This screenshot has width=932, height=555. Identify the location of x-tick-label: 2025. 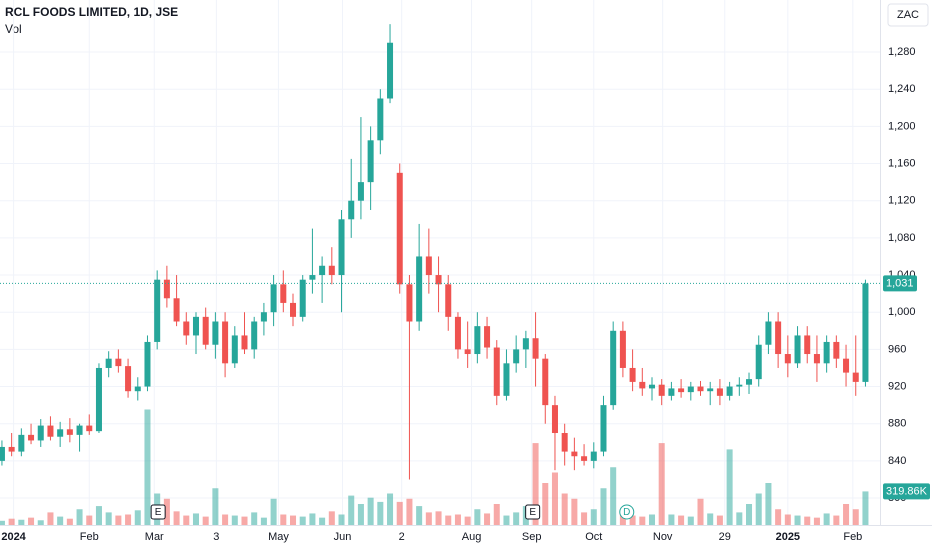
(788, 537).